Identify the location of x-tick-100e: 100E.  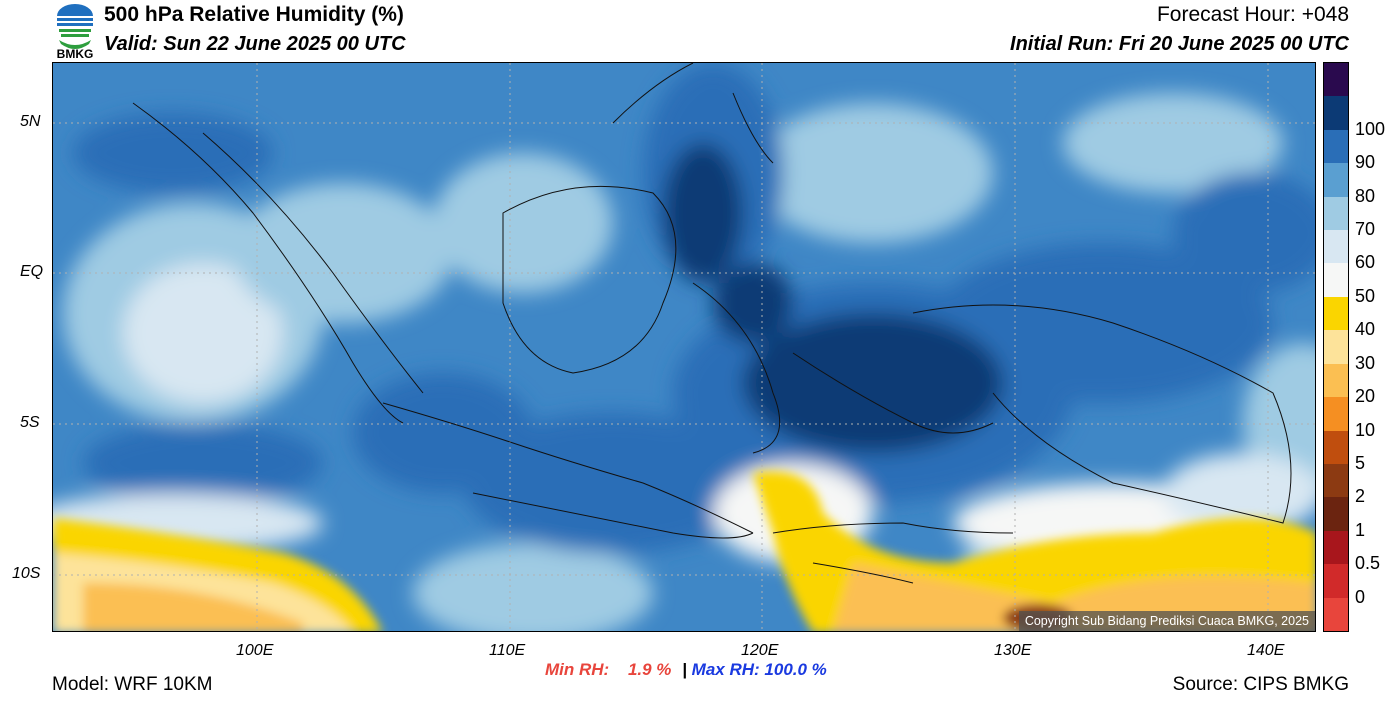
(255, 650).